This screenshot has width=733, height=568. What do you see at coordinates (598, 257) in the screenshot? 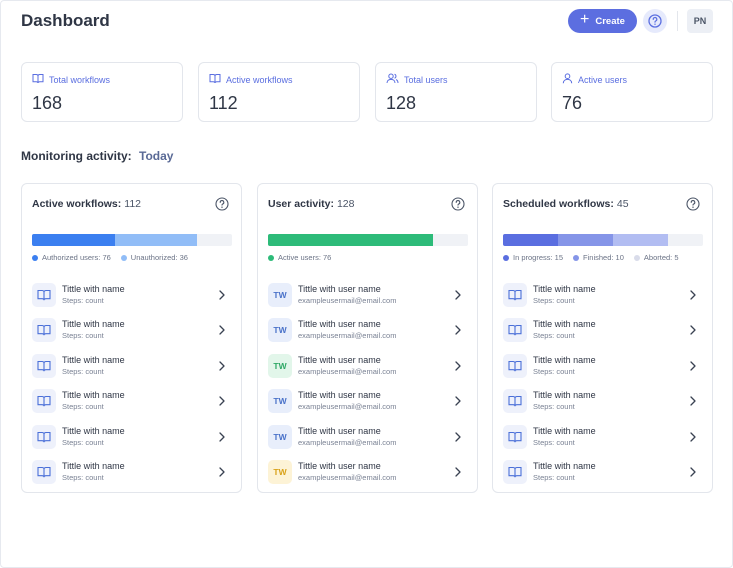
I see `legend-item: Finished: 10` at bounding box center [598, 257].